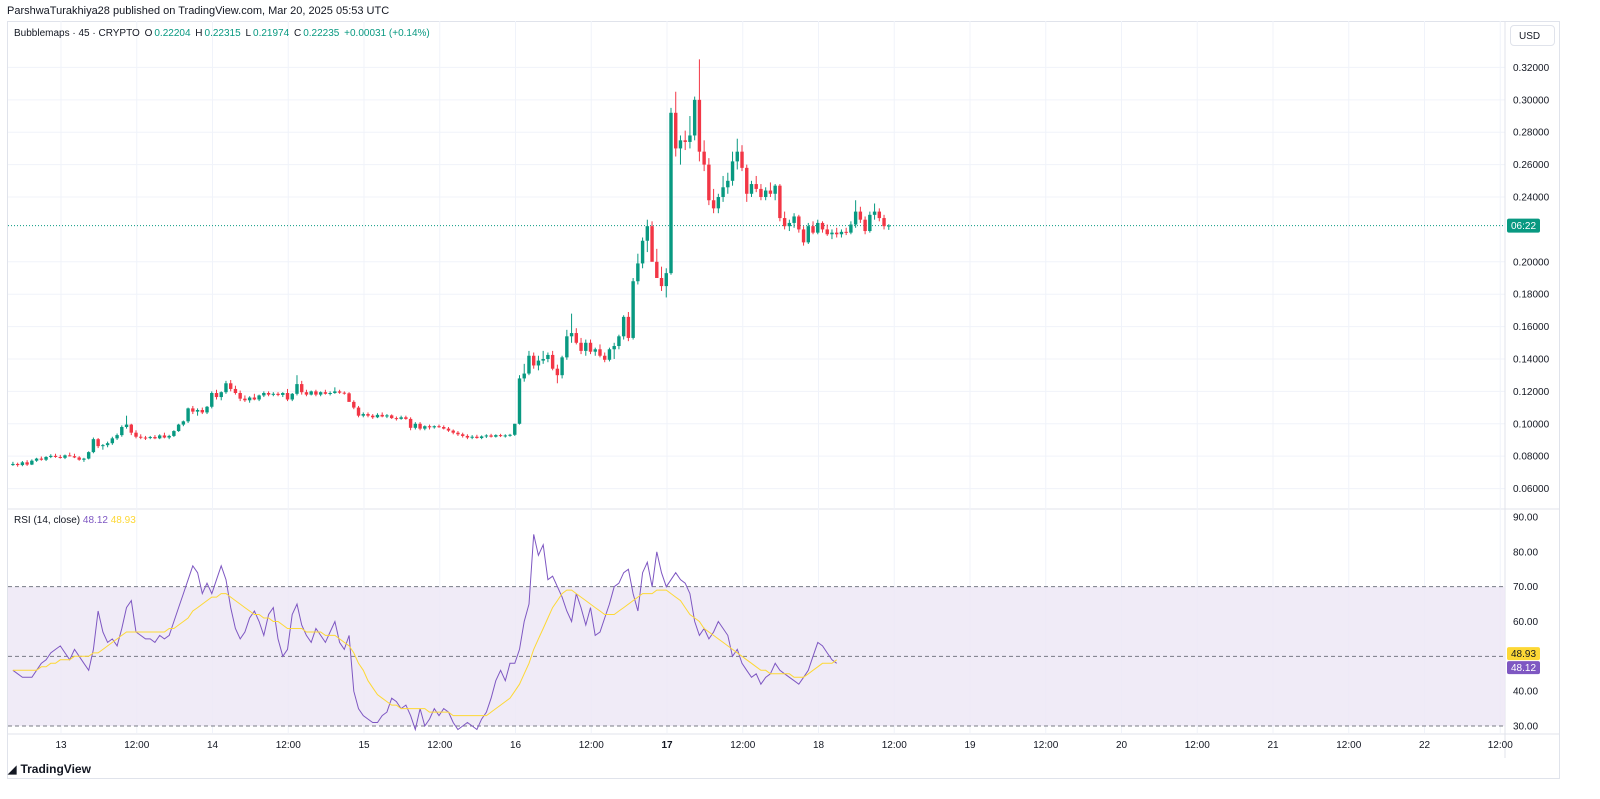 This screenshot has width=1600, height=799. What do you see at coordinates (364, 745) in the screenshot?
I see `time-tick-label: 15` at bounding box center [364, 745].